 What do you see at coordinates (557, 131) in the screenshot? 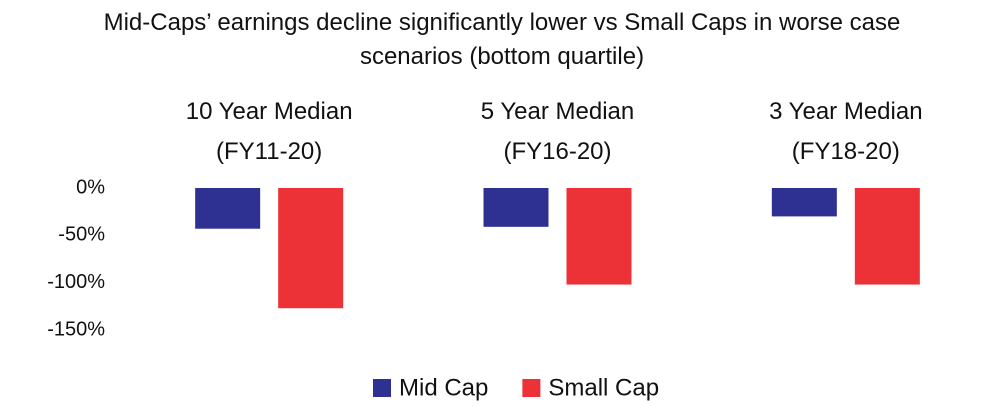
I see `category-label: 5 Year Median (FY16-20)` at bounding box center [557, 131].